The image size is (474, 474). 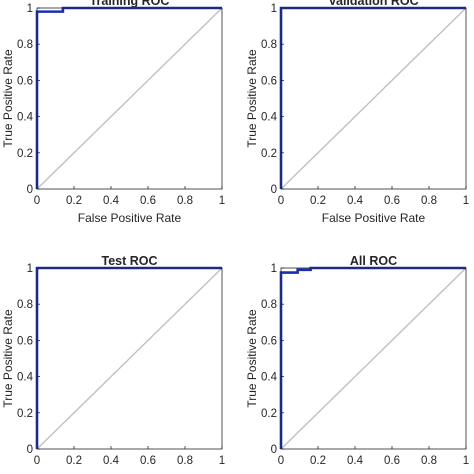 I want to click on chart-title: Validation ROC, so click(x=373, y=4).